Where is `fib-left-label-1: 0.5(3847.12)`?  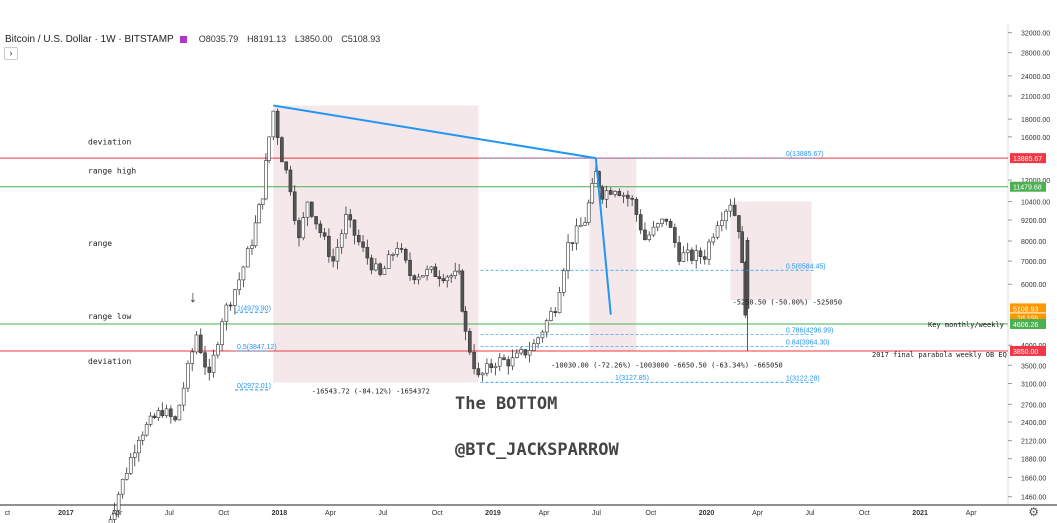
fib-left-label-1: 0.5(3847.12) is located at coordinates (257, 347).